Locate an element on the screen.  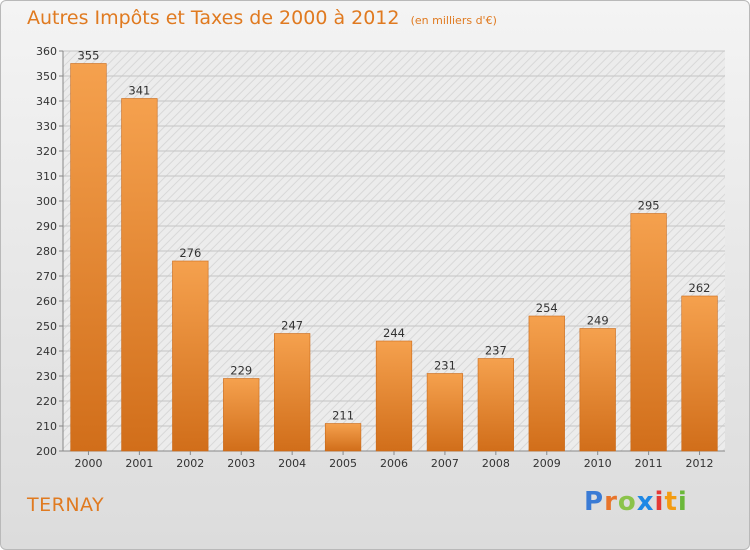
y-tick-label: 320 is located at coordinates (46, 151).